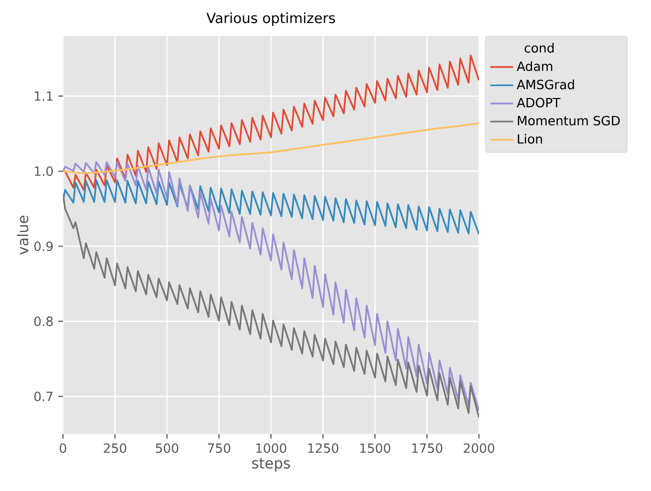 This screenshot has width=651, height=491. What do you see at coordinates (43, 96) in the screenshot?
I see `y-tick-label: 1.1` at bounding box center [43, 96].